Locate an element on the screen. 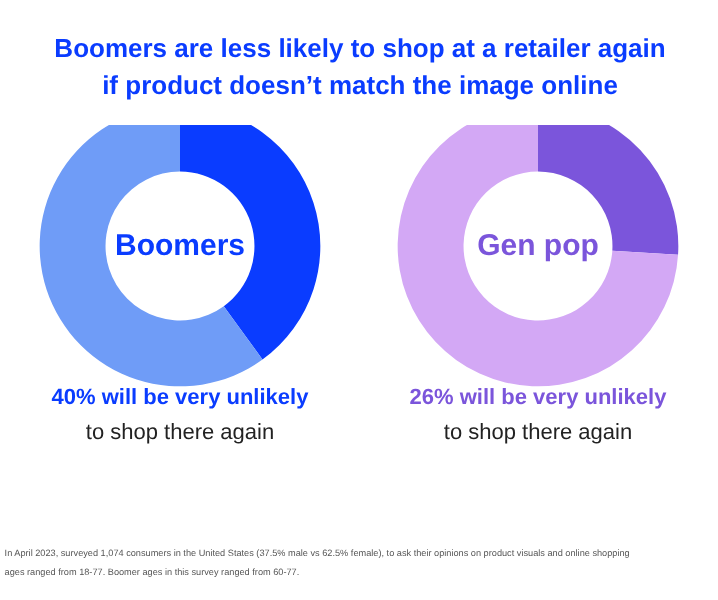 This screenshot has width=718, height=600. text: Gen pop is located at coordinates (538, 246).